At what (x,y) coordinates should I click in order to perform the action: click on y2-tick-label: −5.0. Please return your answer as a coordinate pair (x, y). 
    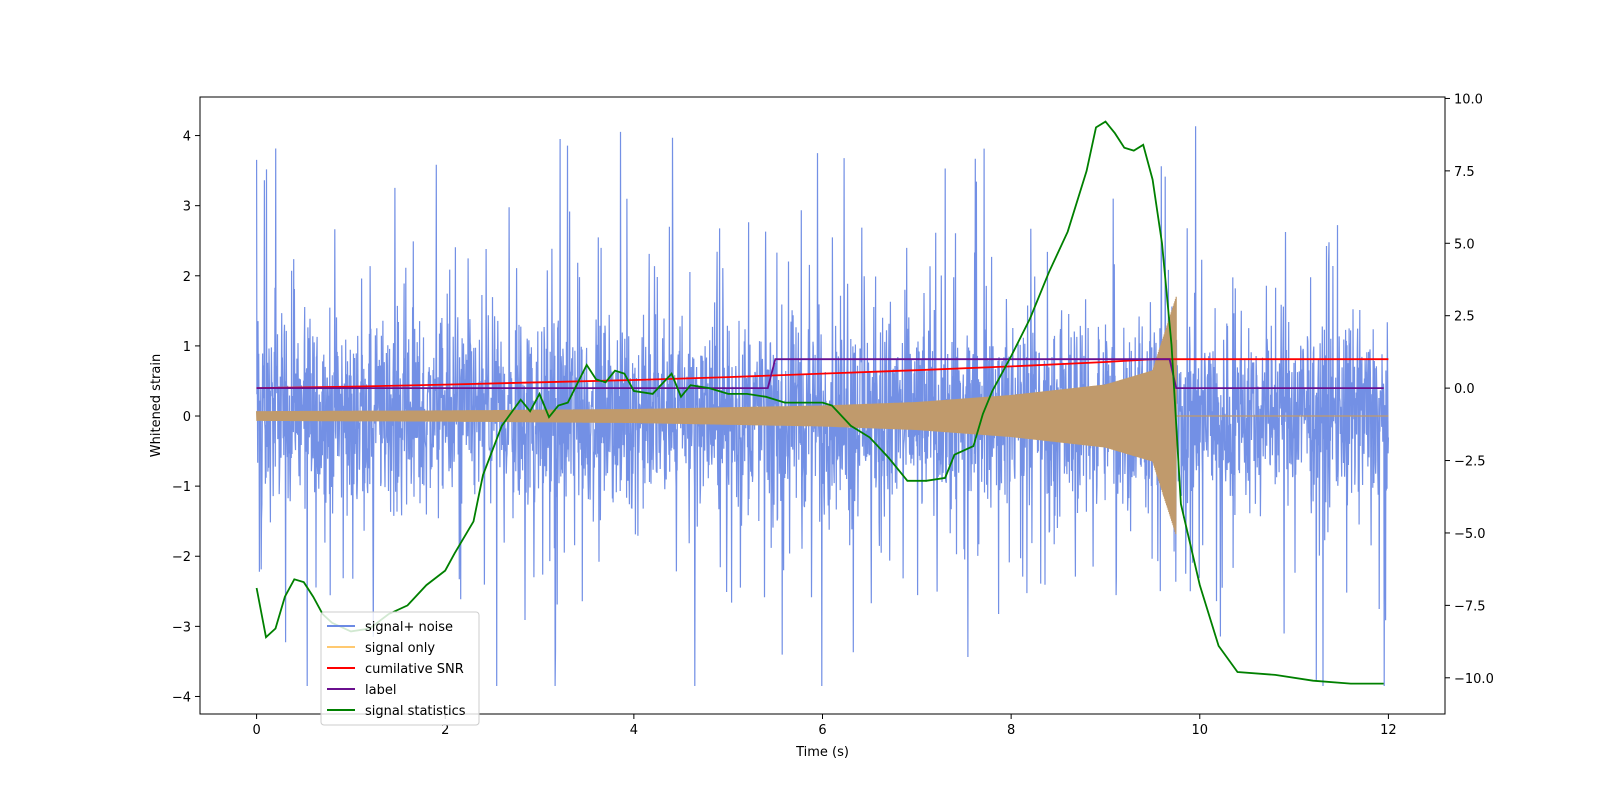
    Looking at the image, I should click on (1470, 534).